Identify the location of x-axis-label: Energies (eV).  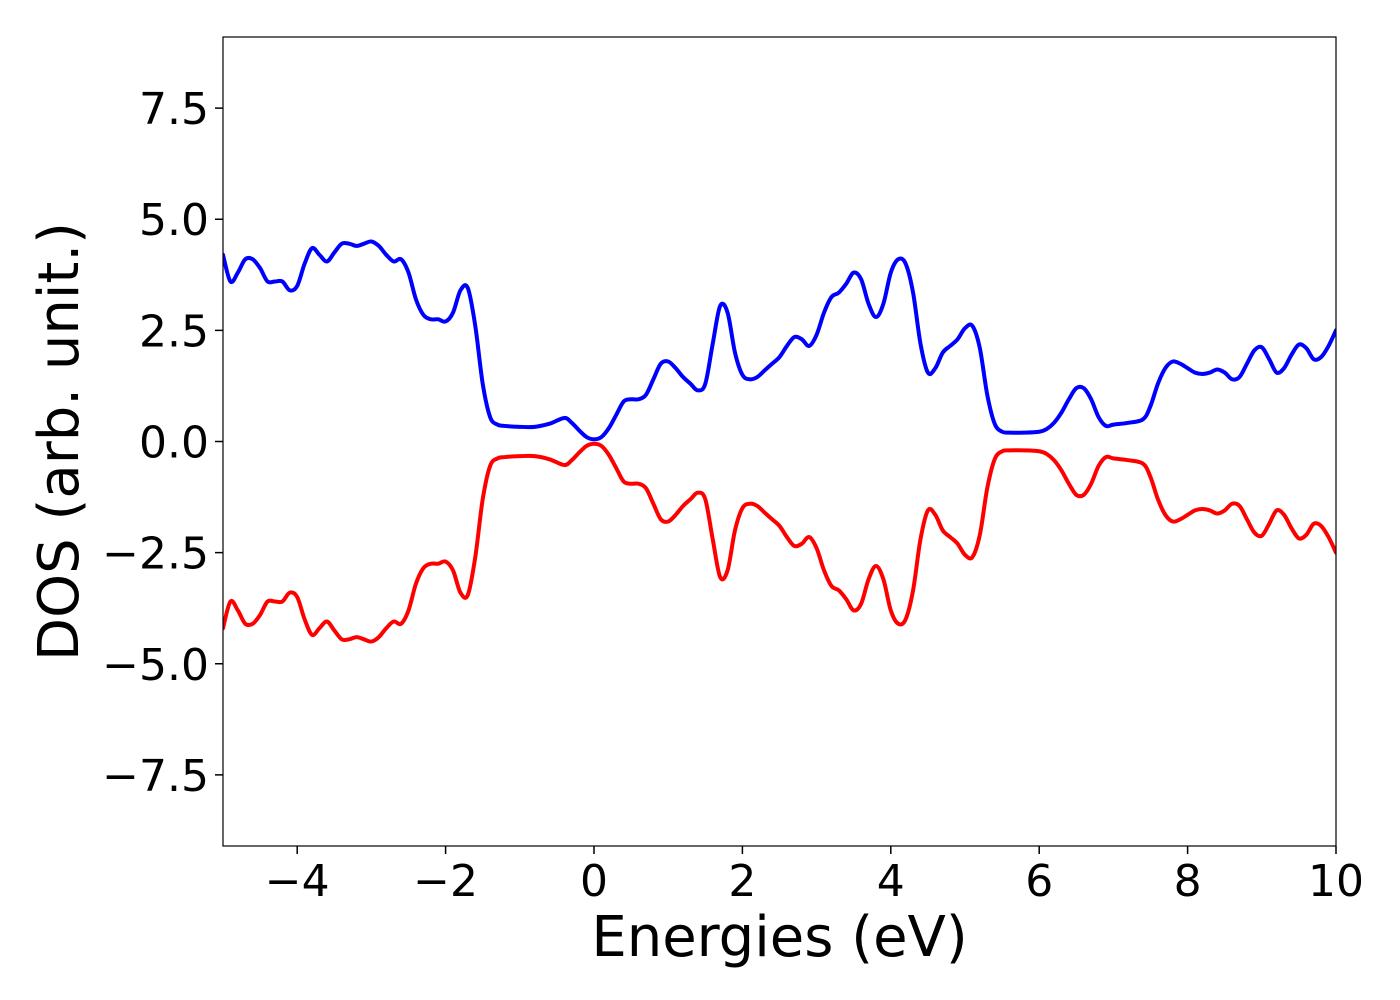
(779, 937).